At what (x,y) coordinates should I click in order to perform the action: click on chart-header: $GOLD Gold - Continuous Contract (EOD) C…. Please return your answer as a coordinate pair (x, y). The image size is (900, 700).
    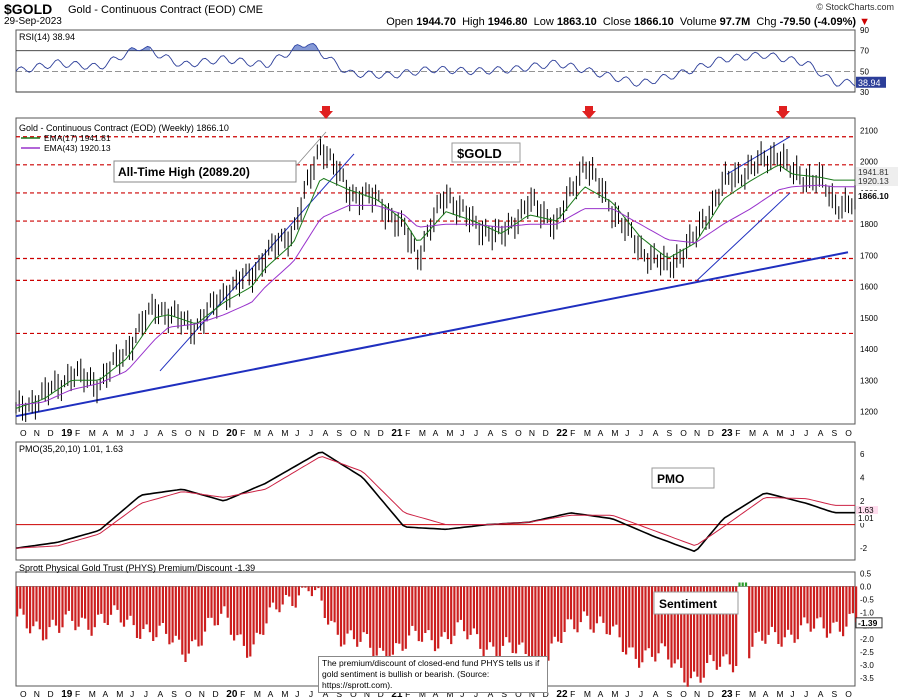
    Looking at the image, I should click on (450, 14).